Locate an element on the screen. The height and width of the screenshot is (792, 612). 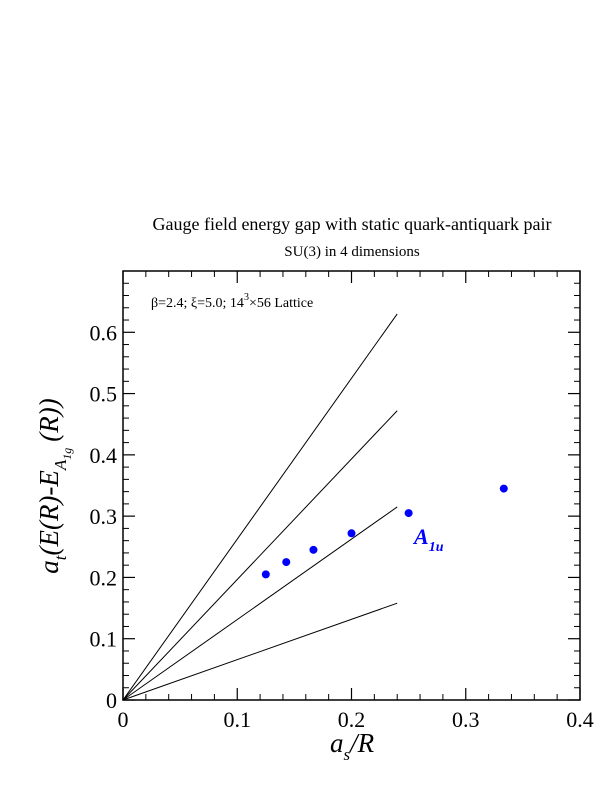
x-axis-label-main: a is located at coordinates (337, 743).